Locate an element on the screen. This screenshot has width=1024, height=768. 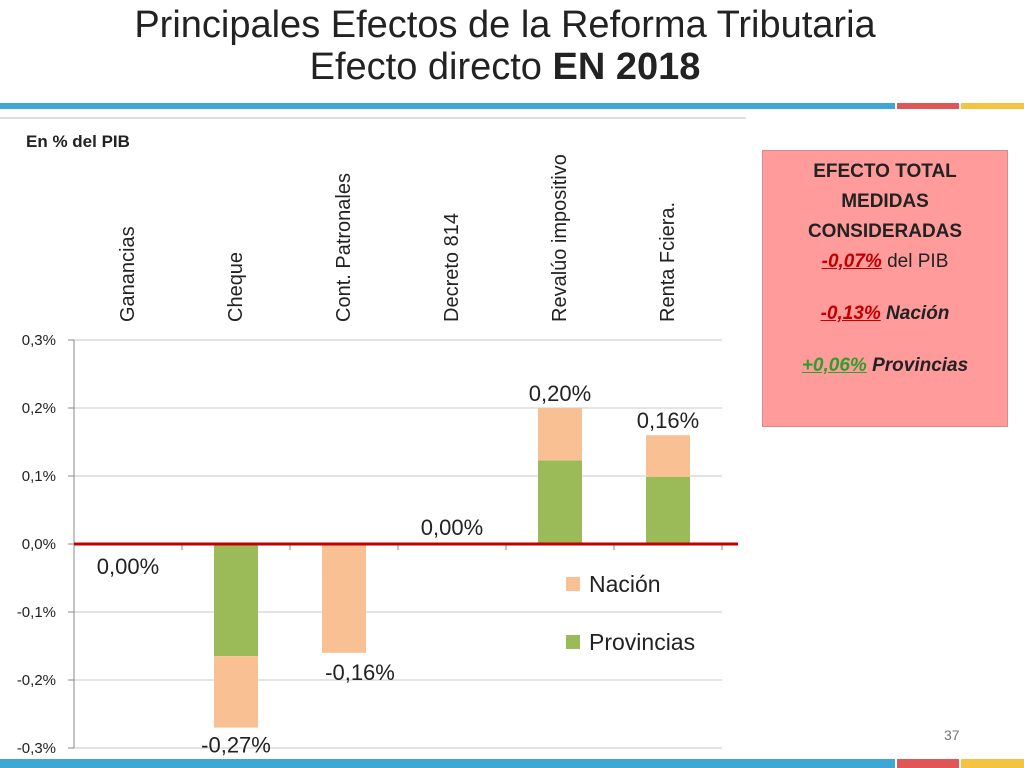
total-nacion-label: Nación is located at coordinates (915, 313).